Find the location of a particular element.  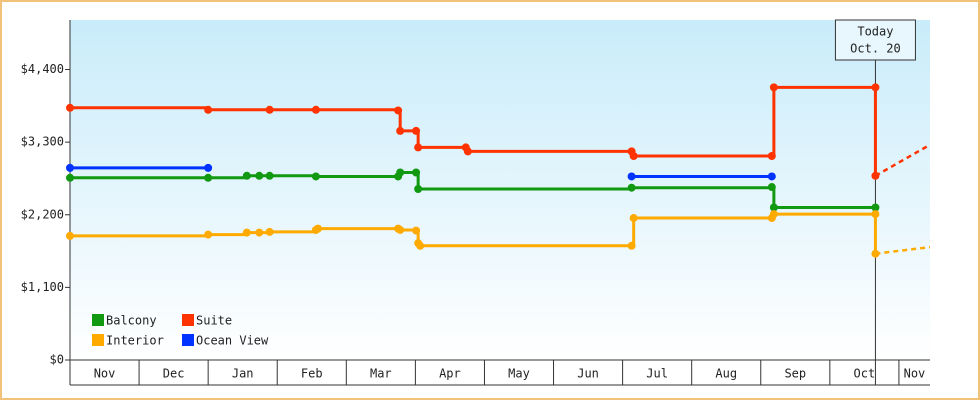

x-tick-label: Sep is located at coordinates (795, 374).